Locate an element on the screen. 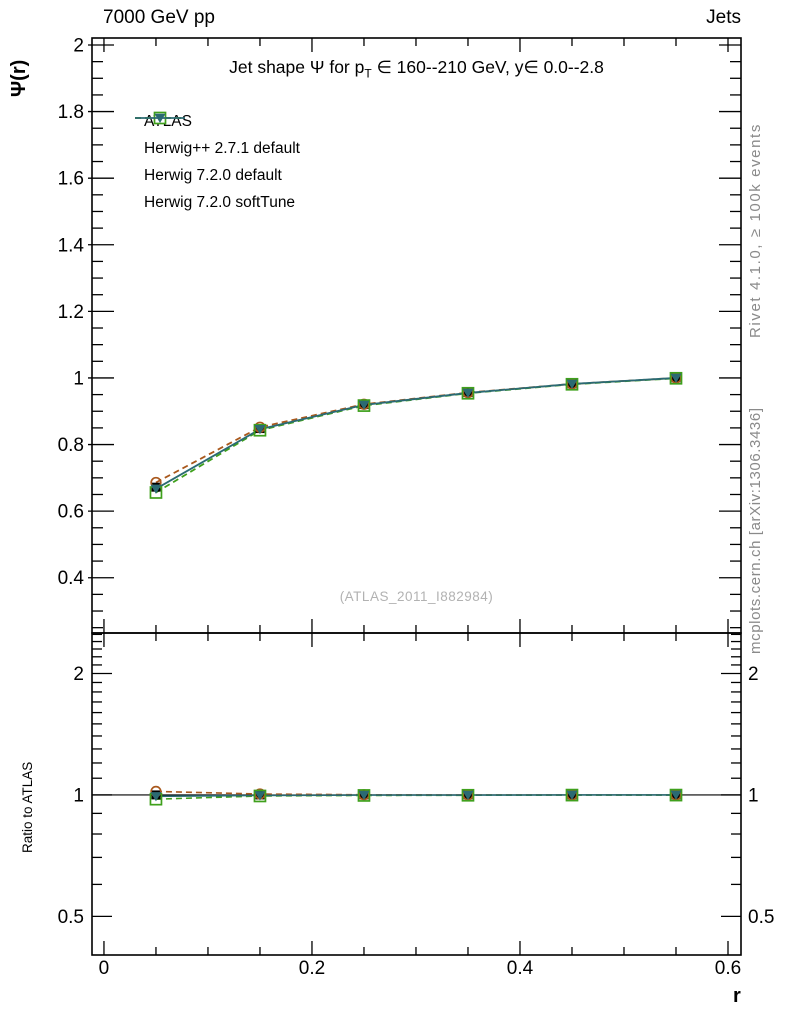  beam-energy-text: 7000 GeV pp is located at coordinates (159, 17).